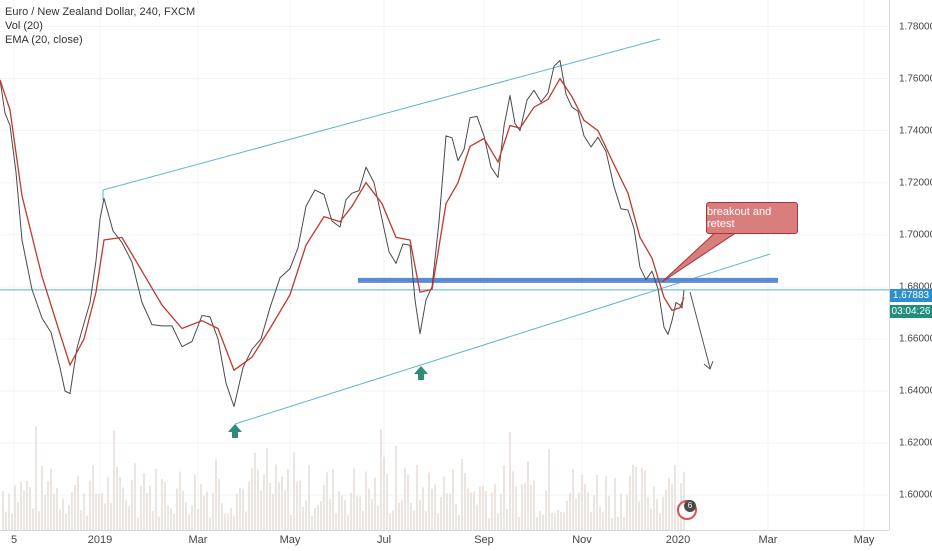 This screenshot has height=551, width=932. What do you see at coordinates (44, 40) in the screenshot?
I see `legend-ema: EMA (20, close)` at bounding box center [44, 40].